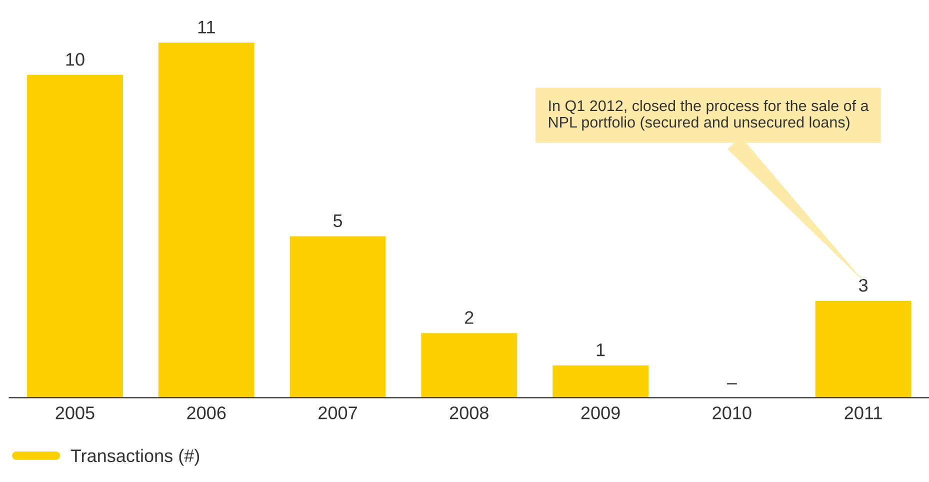  I want to click on data-label: 10, so click(75, 59).